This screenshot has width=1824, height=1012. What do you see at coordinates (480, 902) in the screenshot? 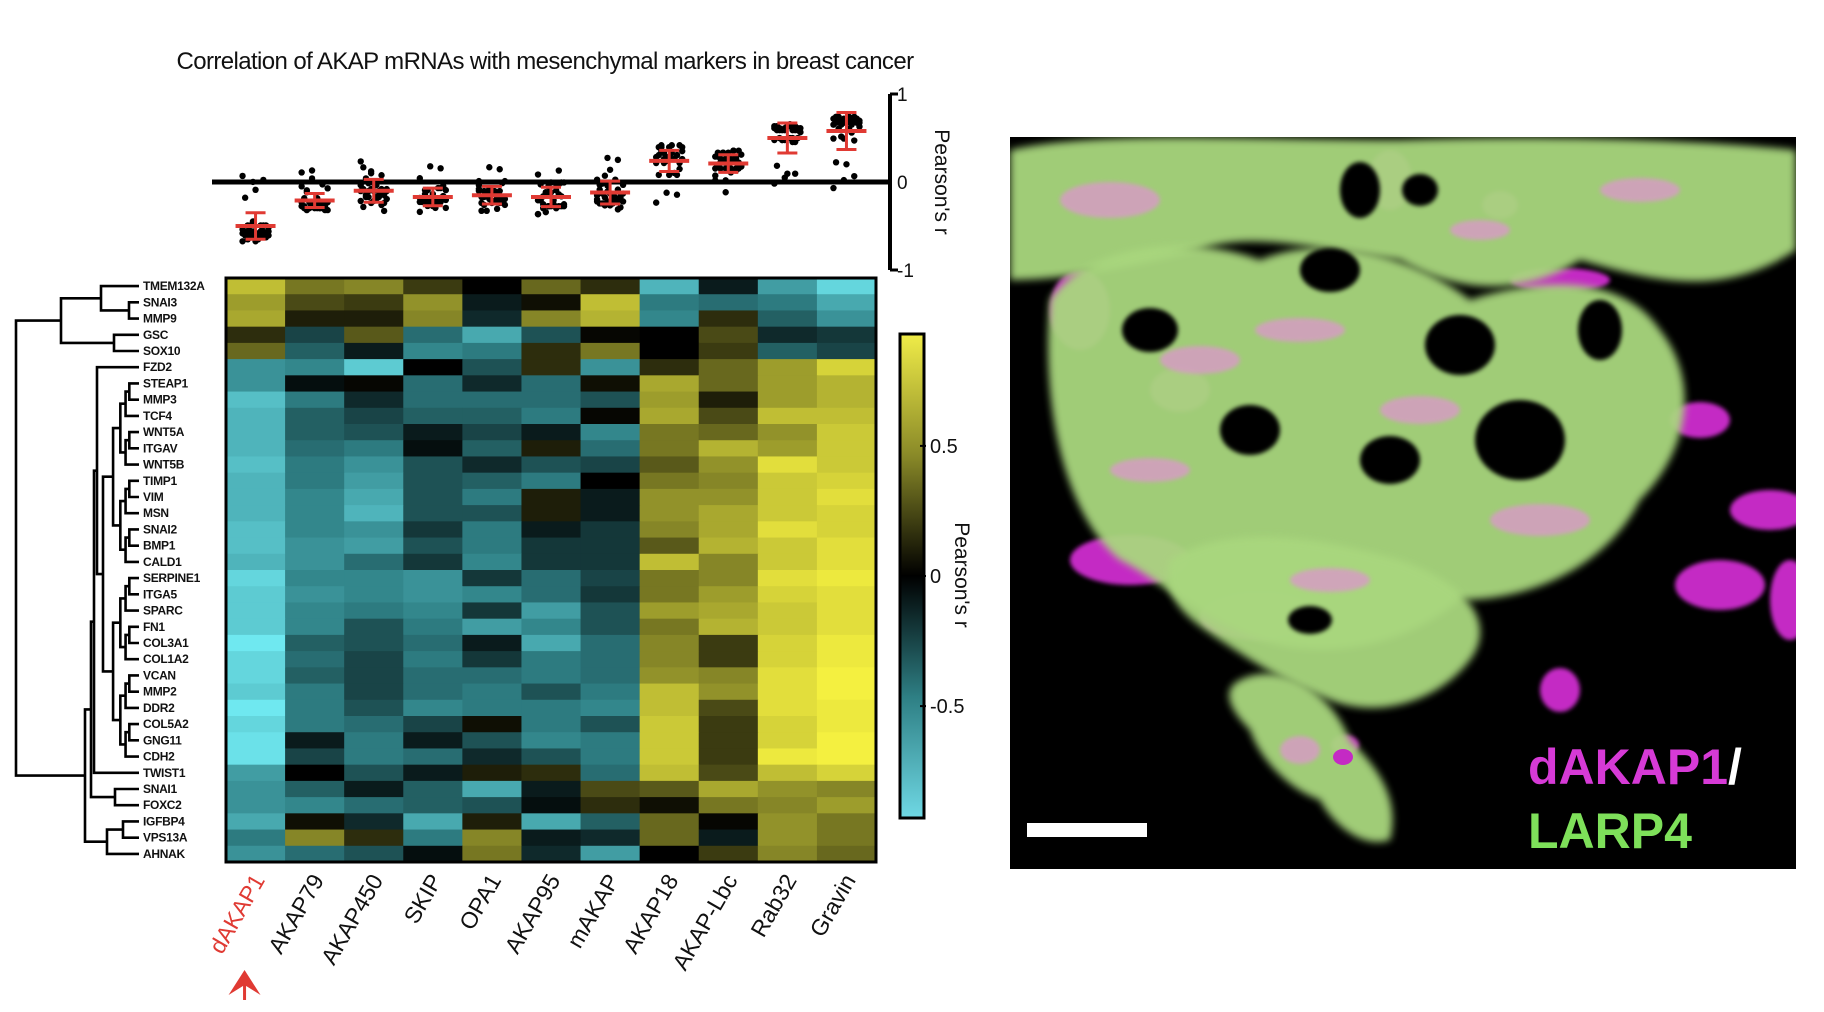
I see `column-label: OPA1` at bounding box center [480, 902].